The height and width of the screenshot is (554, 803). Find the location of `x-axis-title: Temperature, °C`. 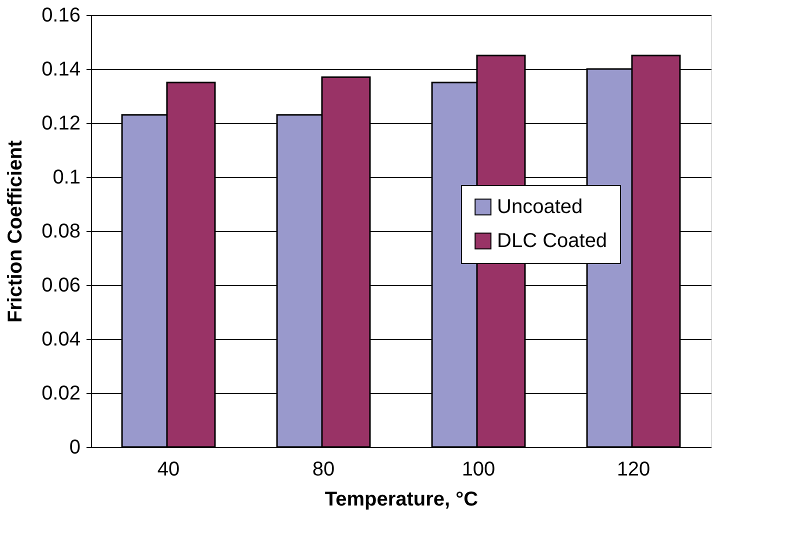

x-axis-title: Temperature, °C is located at coordinates (401, 499).